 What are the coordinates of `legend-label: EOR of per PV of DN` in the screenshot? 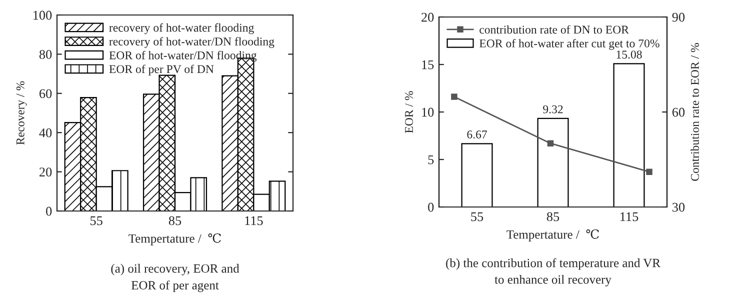 It's located at (161, 70).